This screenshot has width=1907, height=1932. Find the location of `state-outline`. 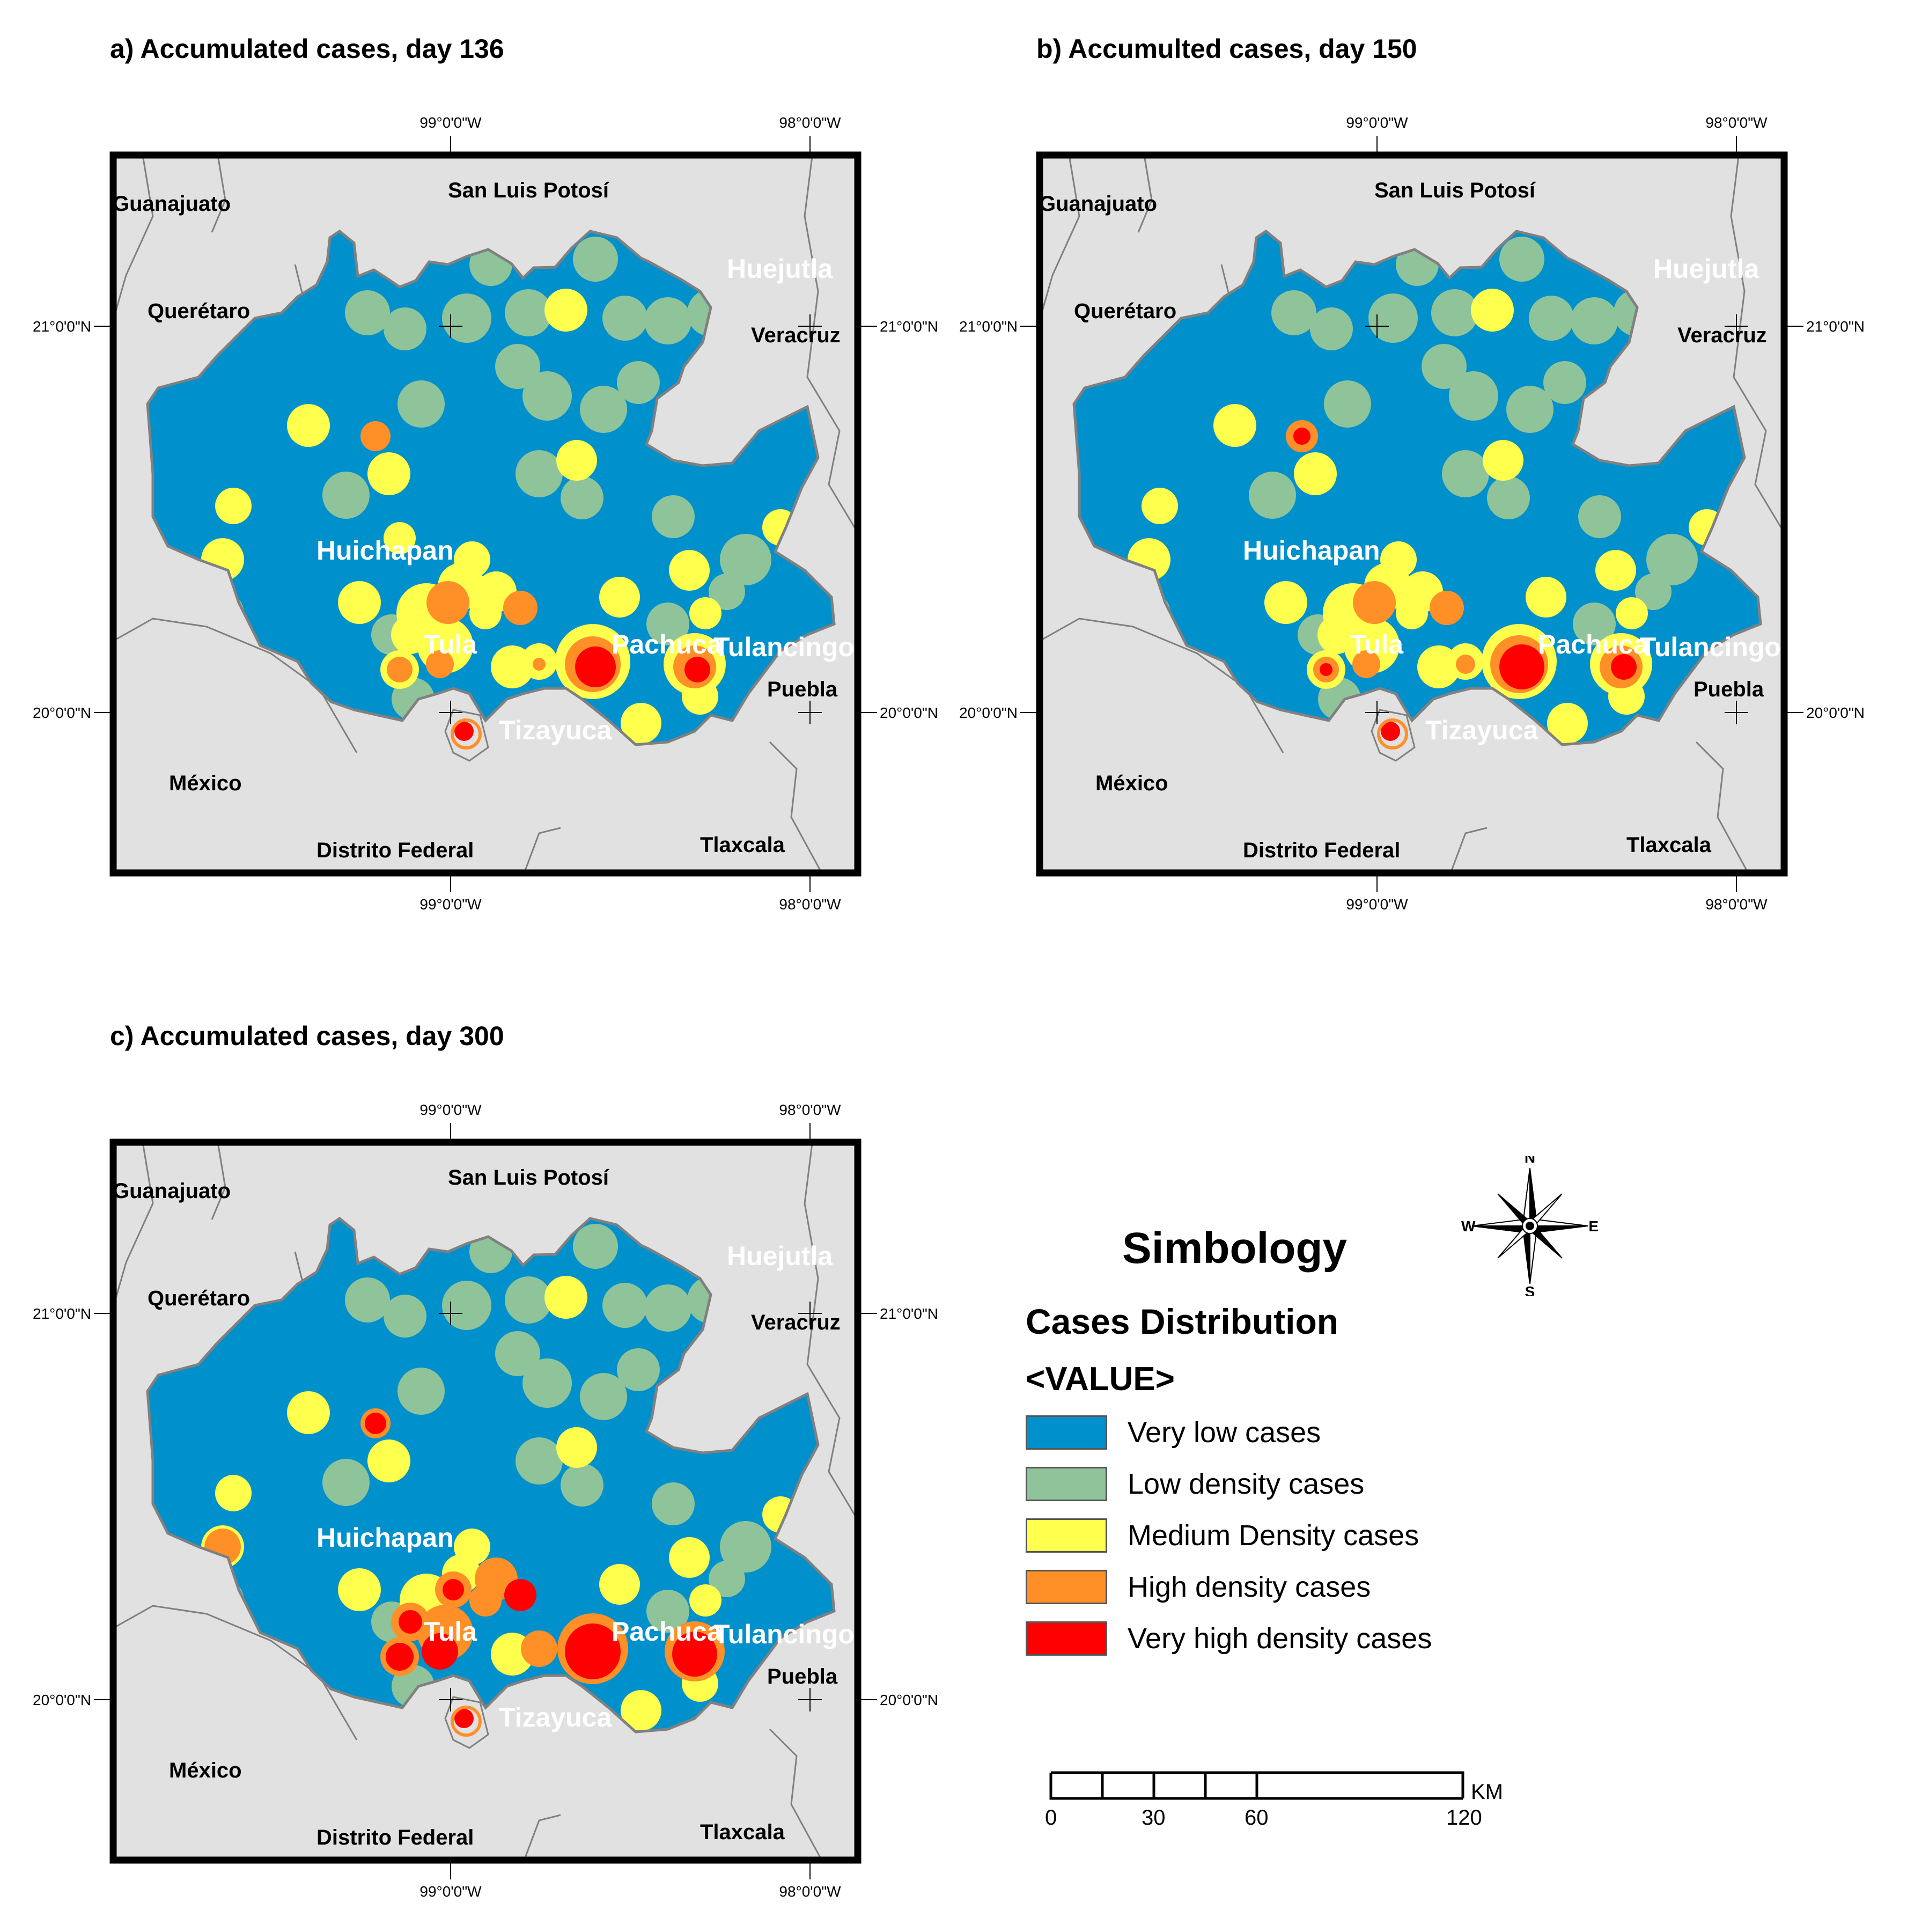

state-outline is located at coordinates (1417, 487).